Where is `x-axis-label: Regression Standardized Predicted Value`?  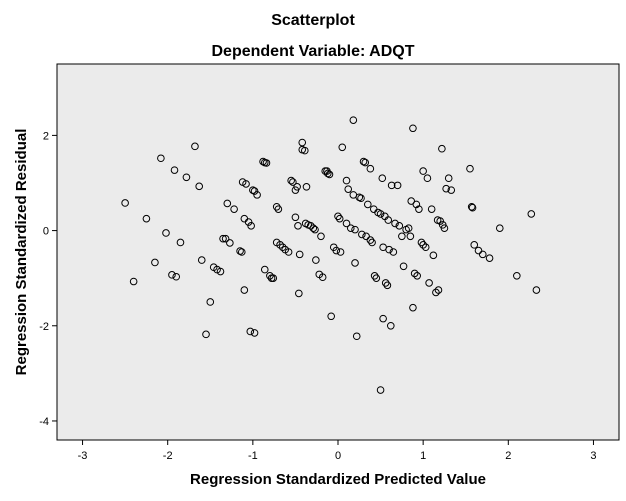
x-axis-label: Regression Standardized Predicted Value is located at coordinates (338, 479).